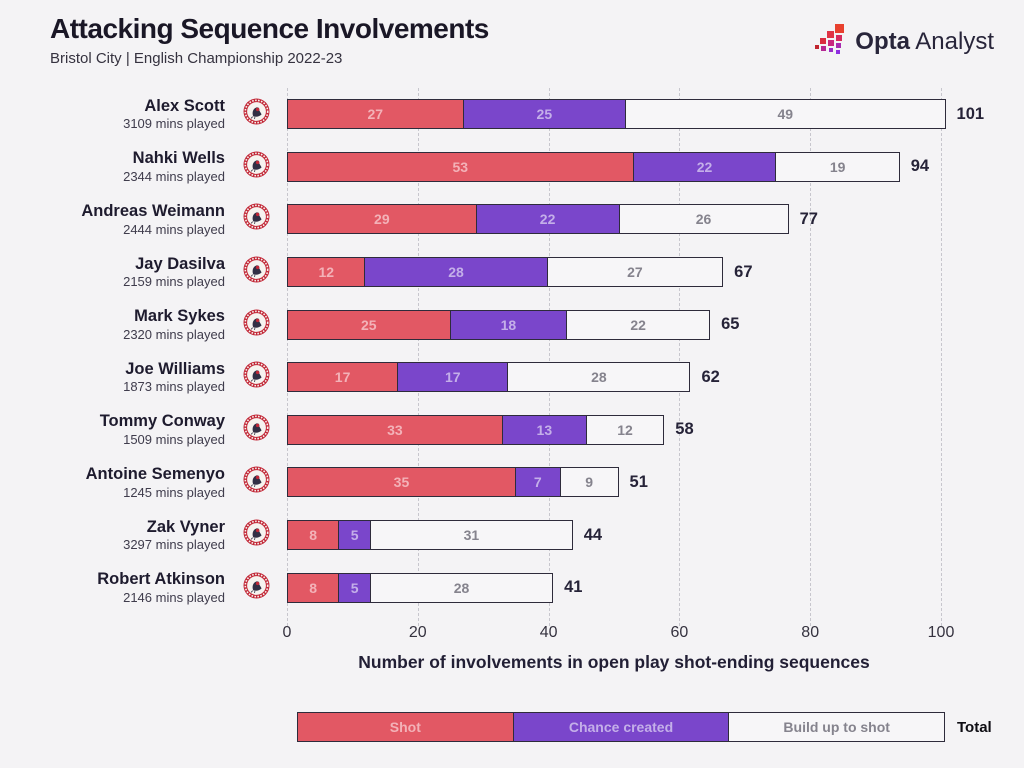 The width and height of the screenshot is (1024, 768). Describe the element at coordinates (730, 324) in the screenshot. I see `total-value: 65` at that location.